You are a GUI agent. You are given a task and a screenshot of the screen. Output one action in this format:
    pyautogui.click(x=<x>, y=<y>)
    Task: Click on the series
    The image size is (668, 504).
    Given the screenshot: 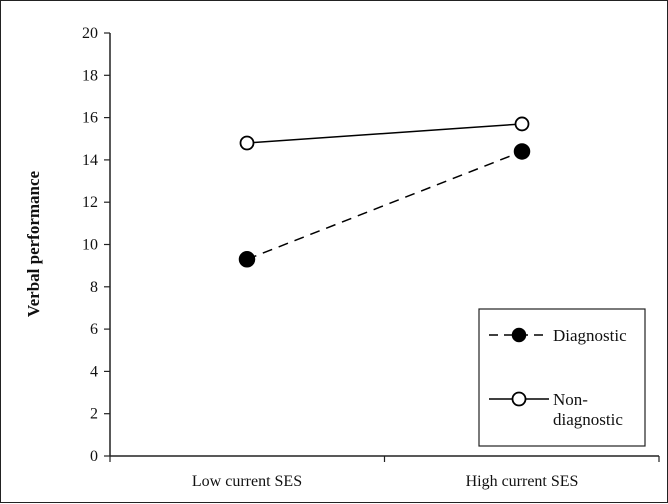 What is the action you would take?
    pyautogui.click(x=384, y=192)
    